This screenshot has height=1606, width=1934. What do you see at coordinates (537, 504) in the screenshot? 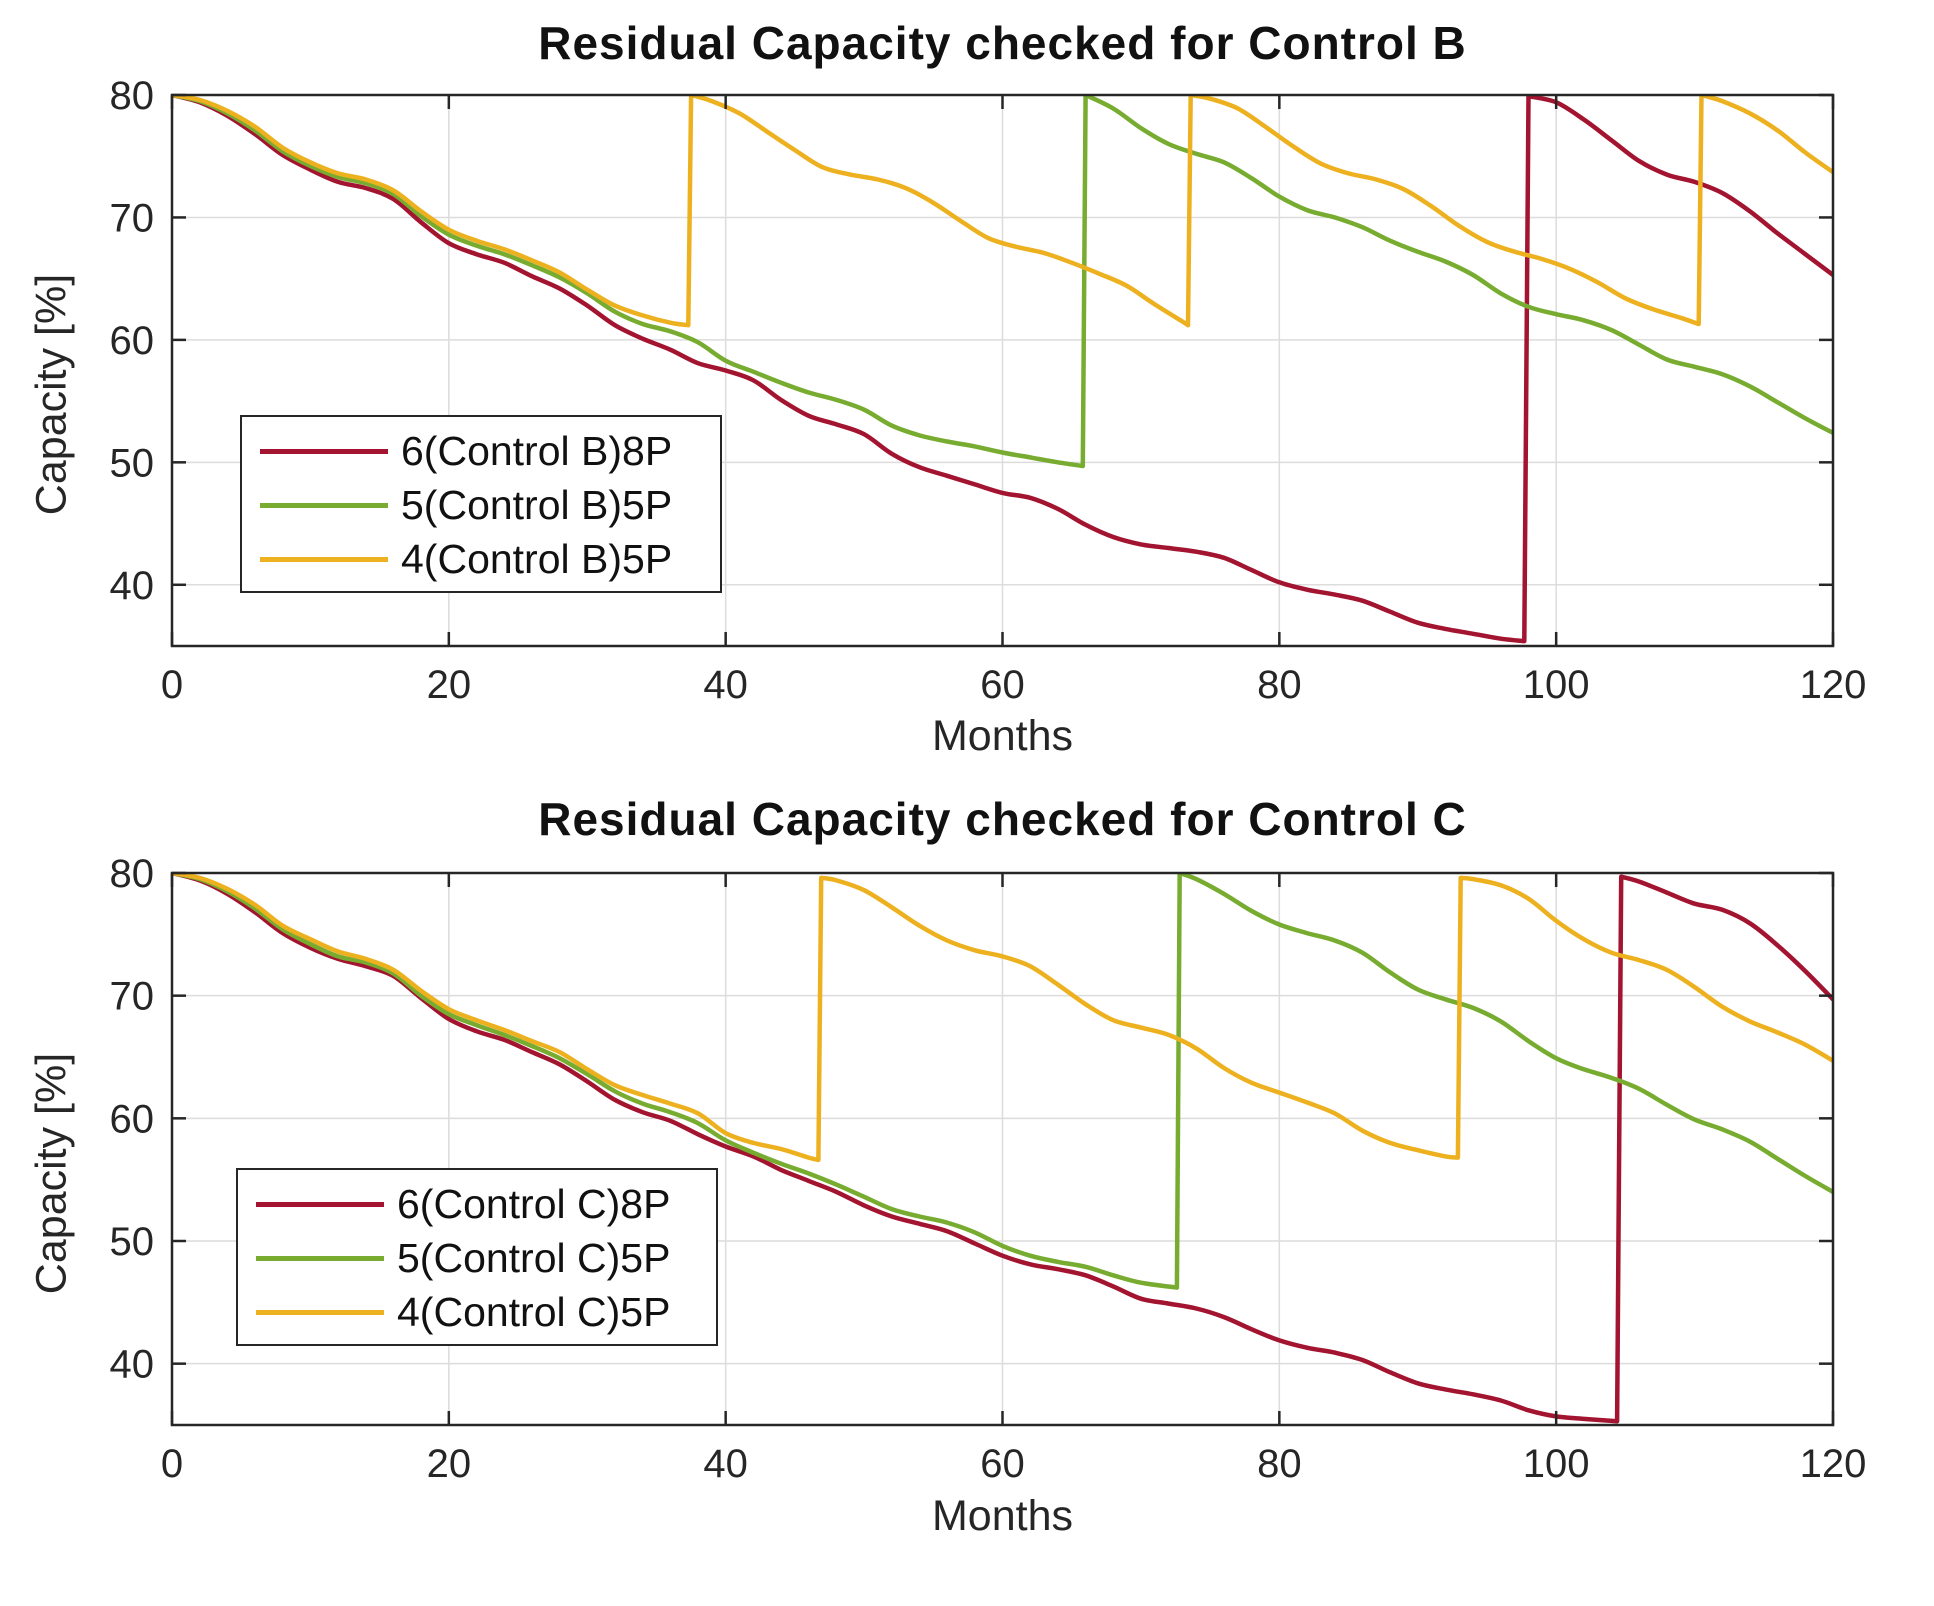
I see `legend-label: 5(Control B)5P` at bounding box center [537, 504].